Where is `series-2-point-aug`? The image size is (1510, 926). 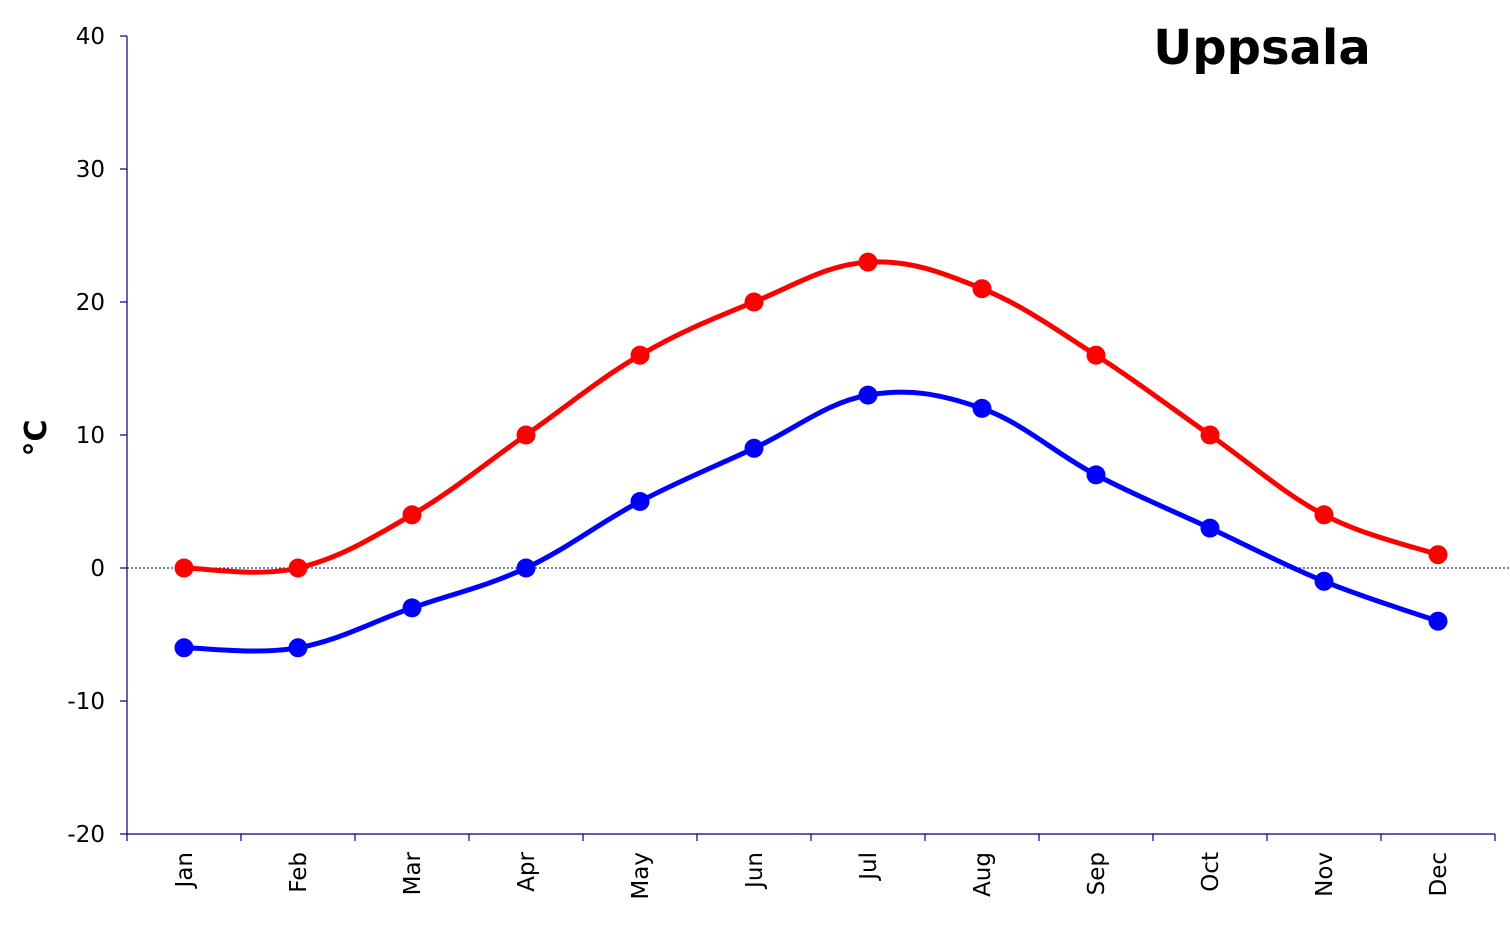
series-2-point-aug is located at coordinates (982, 408).